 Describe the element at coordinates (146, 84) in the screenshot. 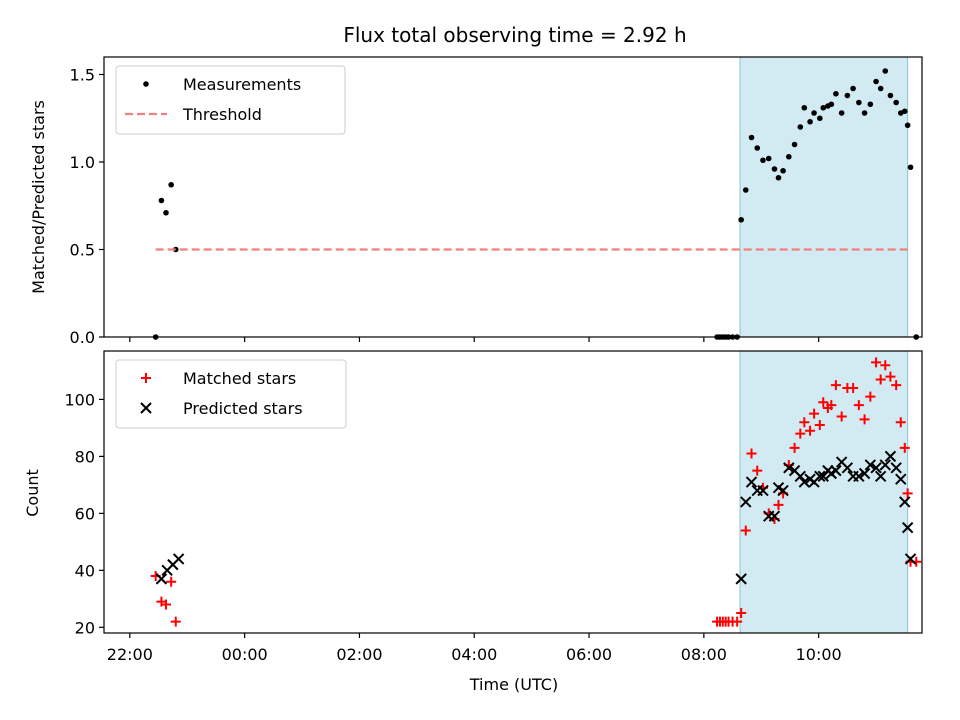

I see `legend-marker-dot` at that location.